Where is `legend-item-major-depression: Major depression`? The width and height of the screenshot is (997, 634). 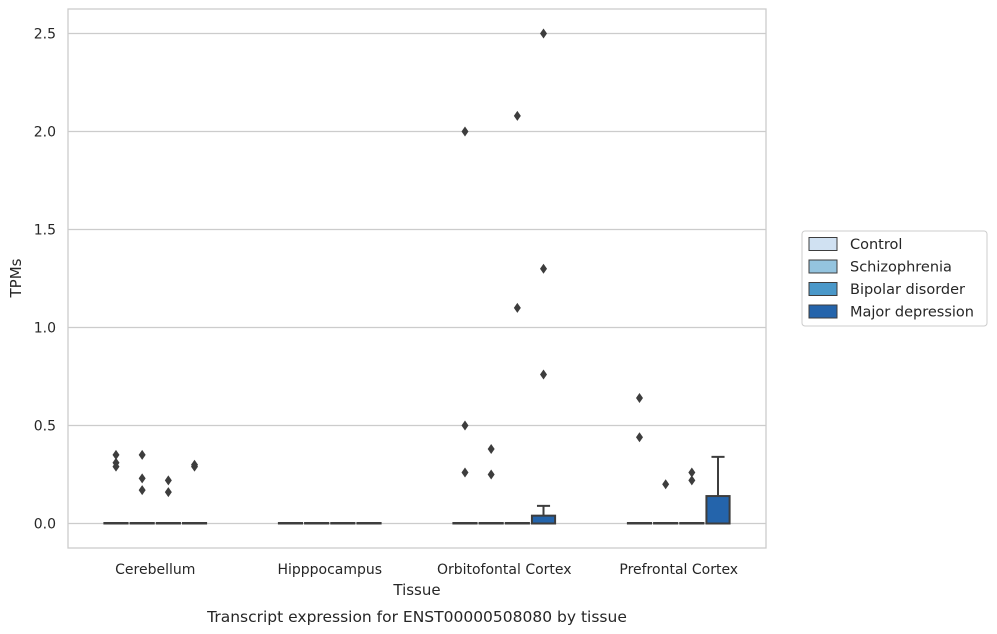
legend-item-major-depression: Major depression is located at coordinates (891, 312).